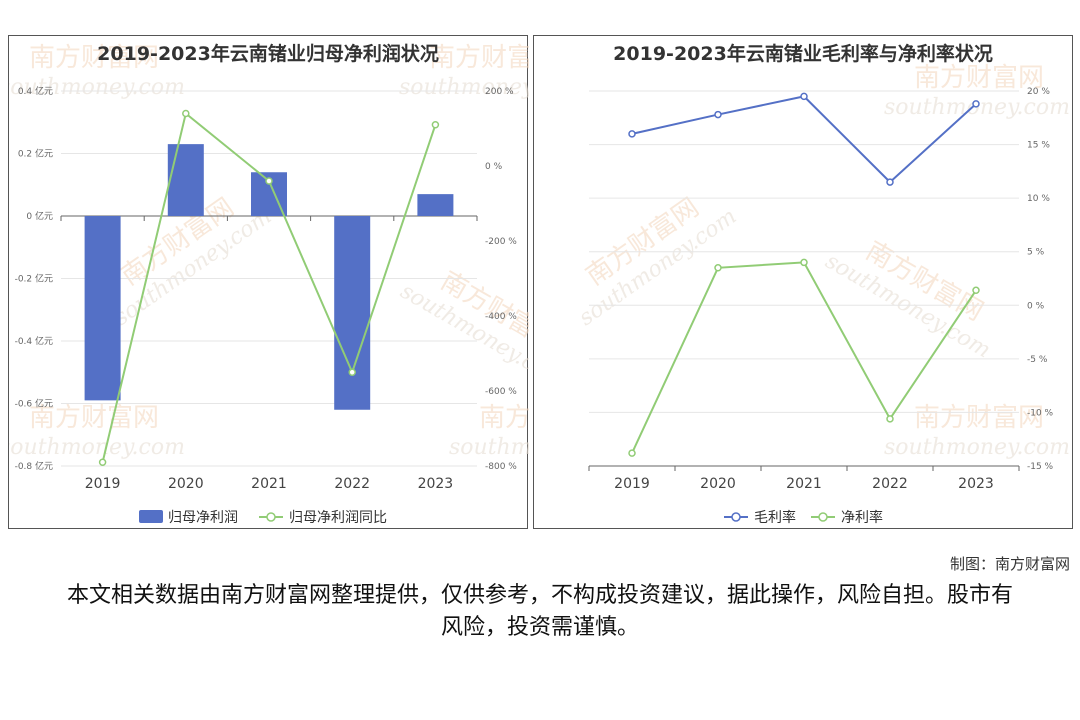 The width and height of the screenshot is (1080, 720). What do you see at coordinates (435, 125) in the screenshot?
I see `point-yoy-2023` at bounding box center [435, 125].